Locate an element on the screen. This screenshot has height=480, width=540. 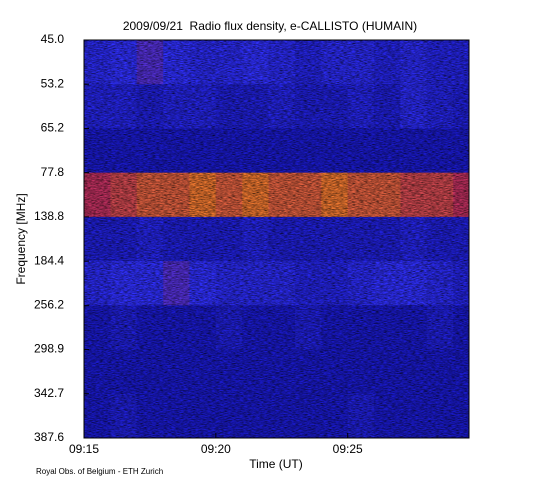
y-tick-label: 256.2 is located at coordinates (49, 305).